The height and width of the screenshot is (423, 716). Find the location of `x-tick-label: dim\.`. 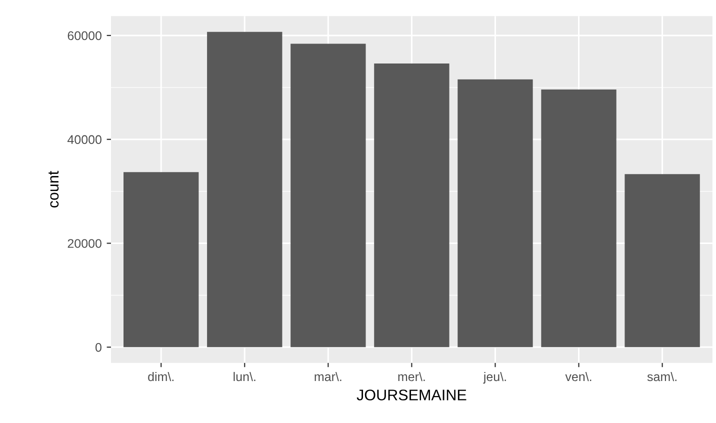

x-tick-label: dim\. is located at coordinates (161, 377).